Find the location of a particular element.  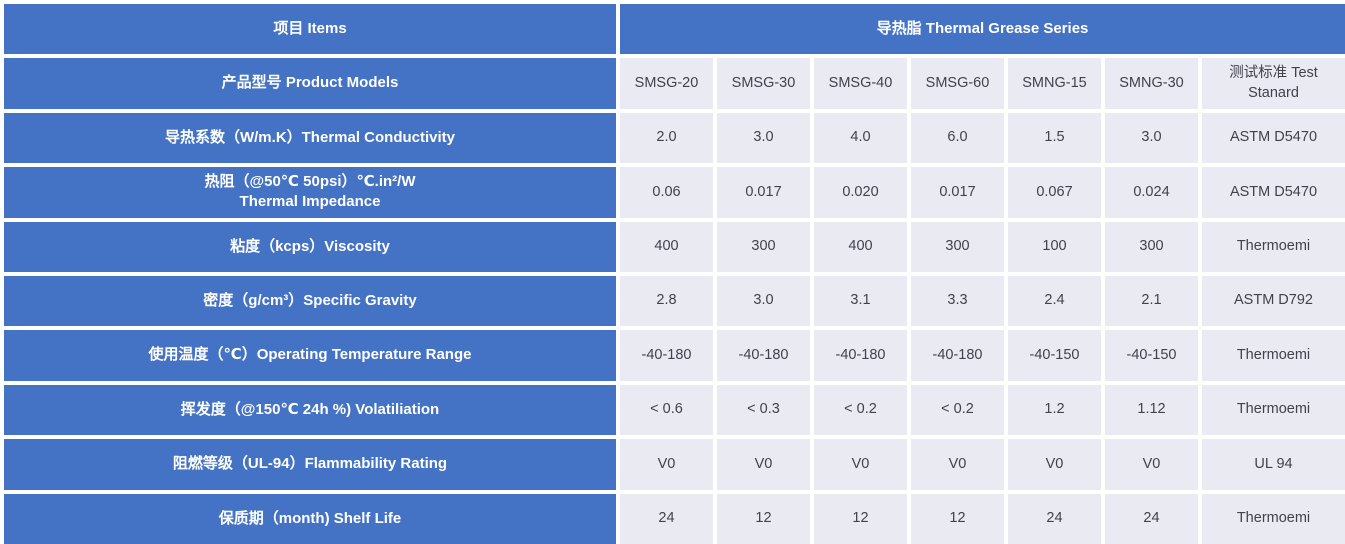

model-name: SMNG-30 is located at coordinates (1151, 82).